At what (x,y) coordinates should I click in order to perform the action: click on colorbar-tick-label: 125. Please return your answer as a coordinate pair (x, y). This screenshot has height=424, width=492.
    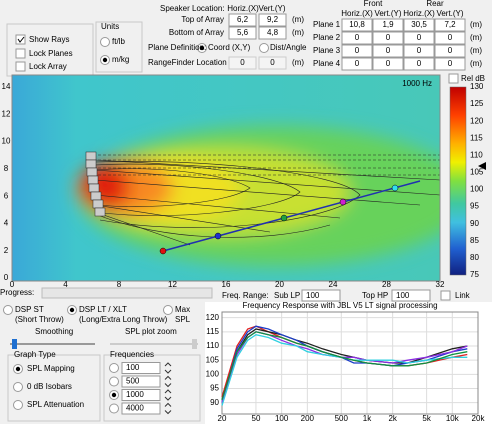
    Looking at the image, I should click on (477, 103).